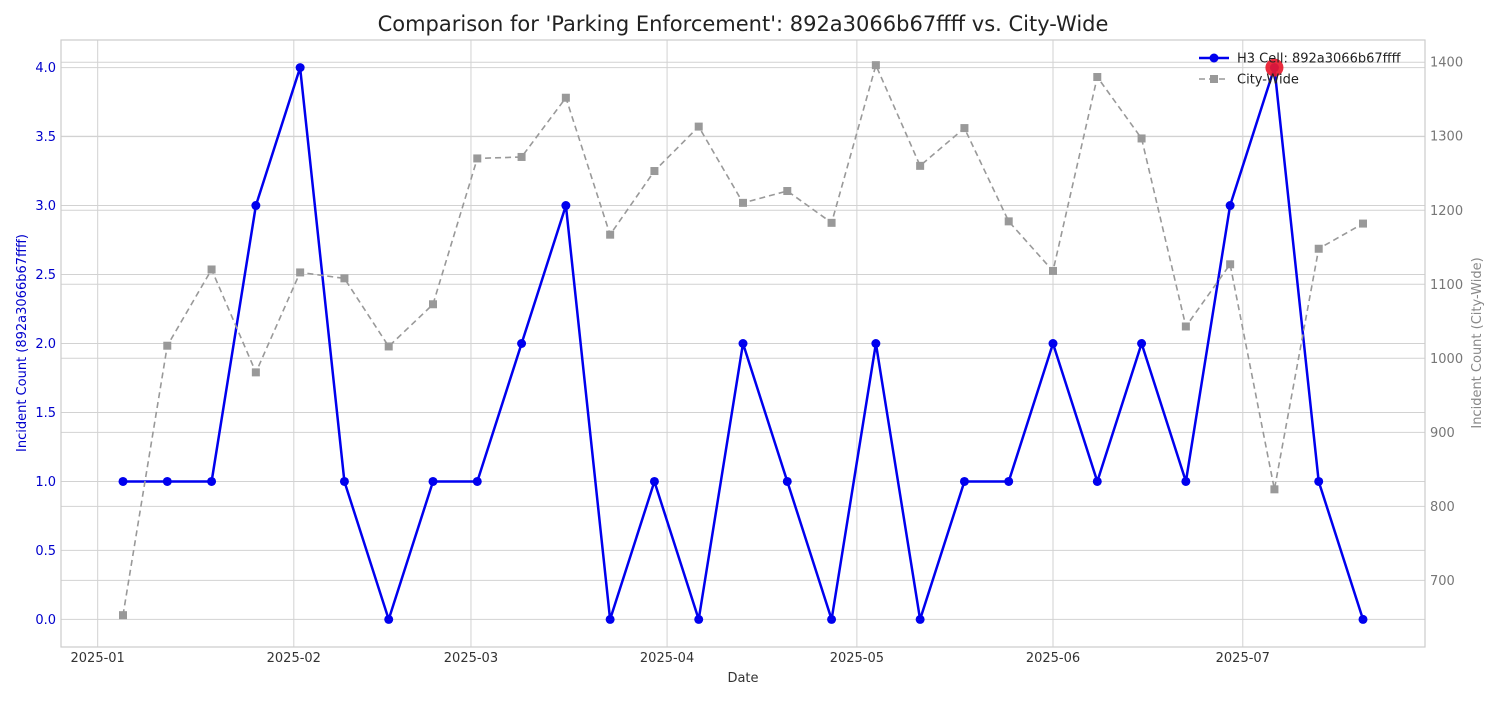 The height and width of the screenshot is (705, 1500). What do you see at coordinates (294, 658) in the screenshot?
I see `x-tick-label: 2025-02` at bounding box center [294, 658].